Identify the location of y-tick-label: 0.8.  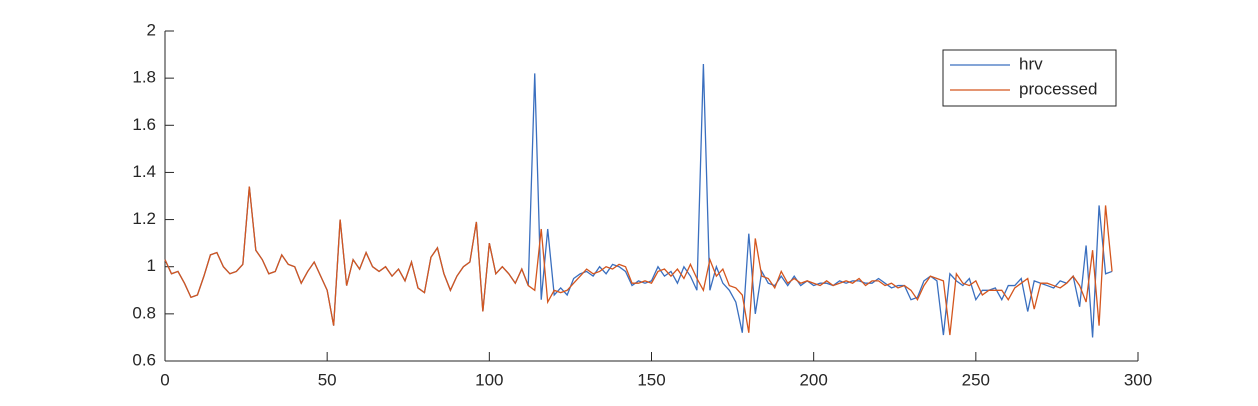
(144, 312).